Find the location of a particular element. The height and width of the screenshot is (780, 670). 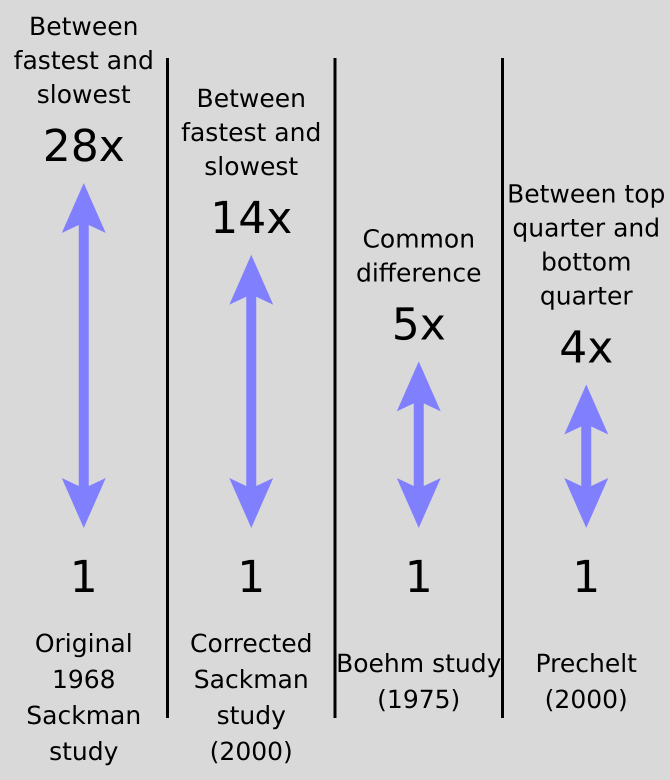

text: Between top quarter and bottom quarter is located at coordinates (586, 244).